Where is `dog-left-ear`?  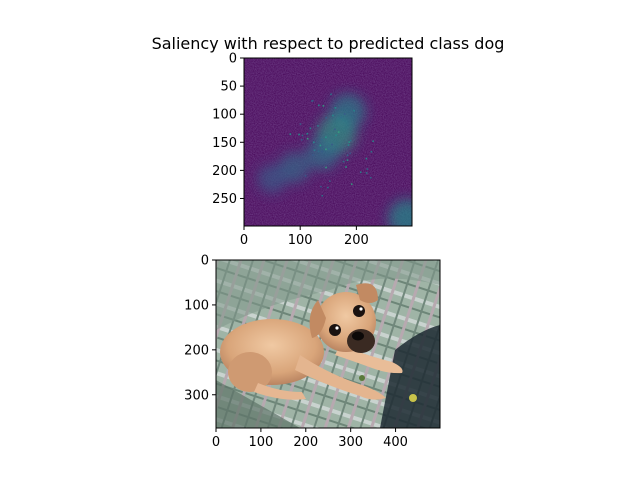 dog-left-ear is located at coordinates (317, 319).